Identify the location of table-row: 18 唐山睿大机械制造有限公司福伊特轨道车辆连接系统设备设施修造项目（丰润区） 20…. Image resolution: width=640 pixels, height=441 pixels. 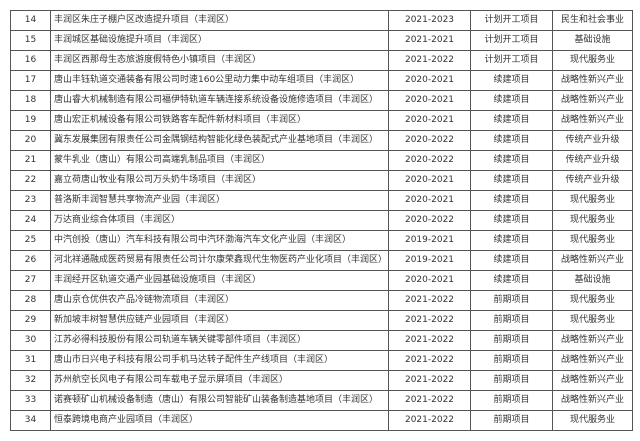
(321, 100).